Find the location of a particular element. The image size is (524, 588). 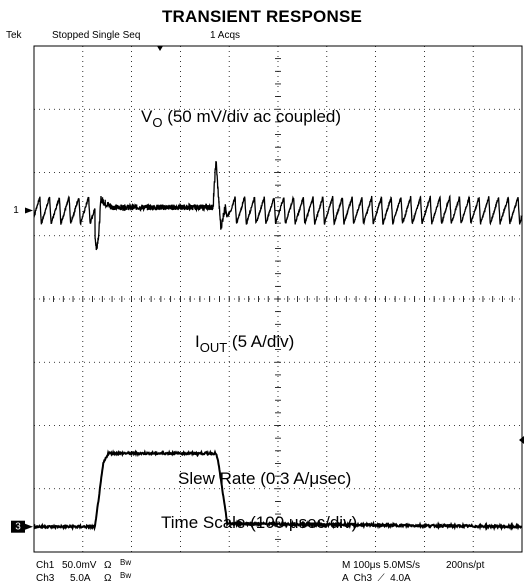

page-title: TRANSIENT RESPONSE is located at coordinates (262, 16).